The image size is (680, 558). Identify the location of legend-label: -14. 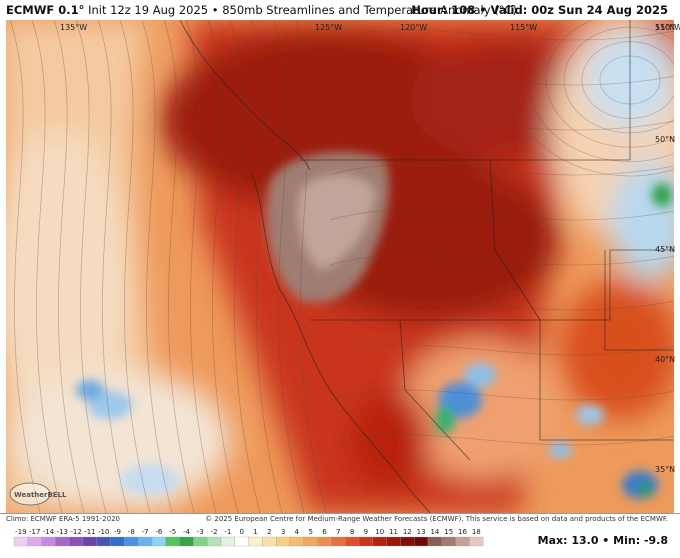
(49, 532).